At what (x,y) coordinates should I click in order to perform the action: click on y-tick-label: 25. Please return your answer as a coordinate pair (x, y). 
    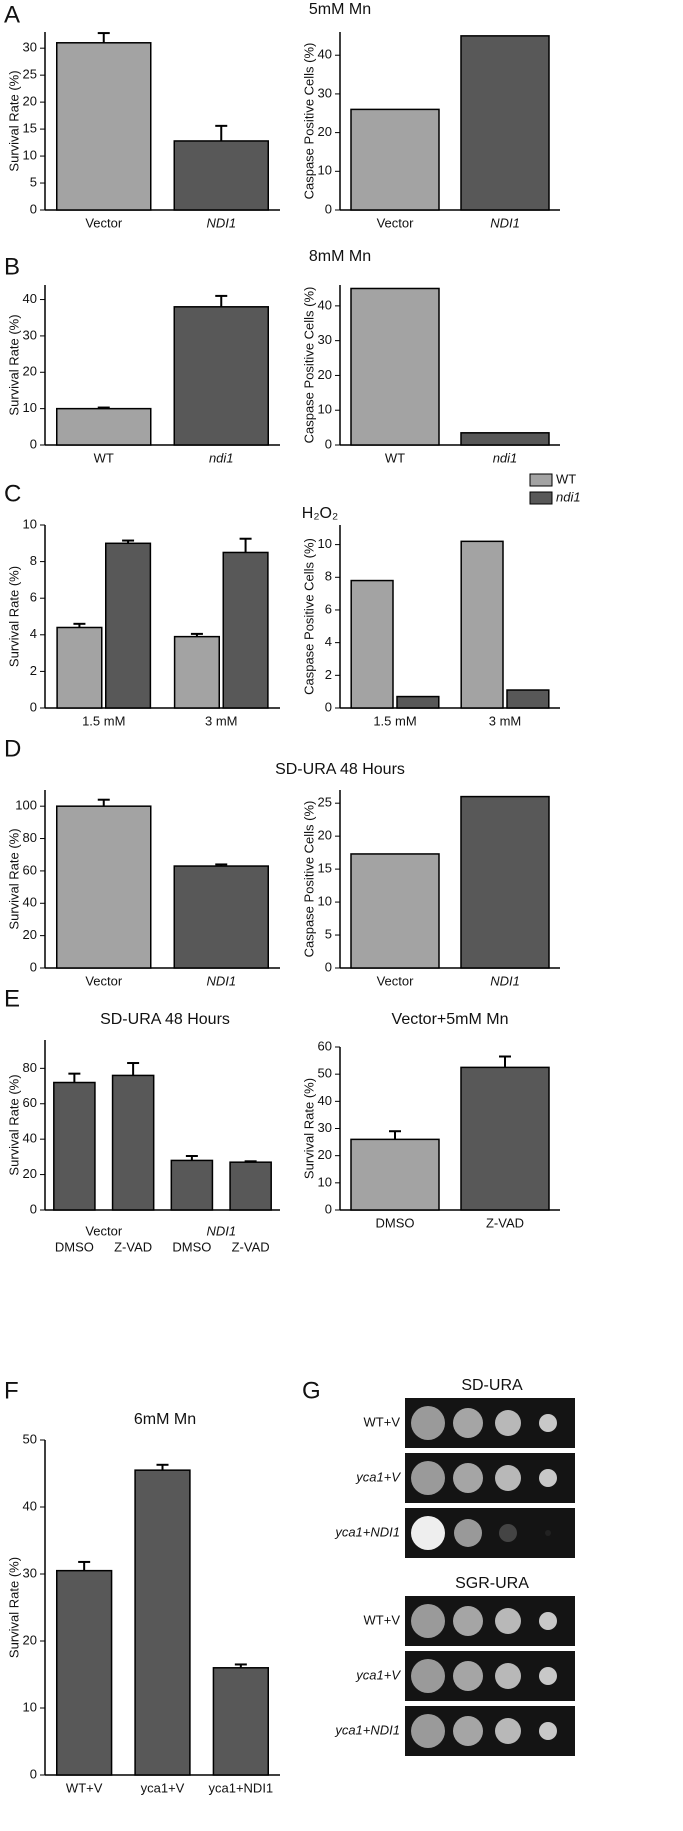
    Looking at the image, I should click on (325, 802).